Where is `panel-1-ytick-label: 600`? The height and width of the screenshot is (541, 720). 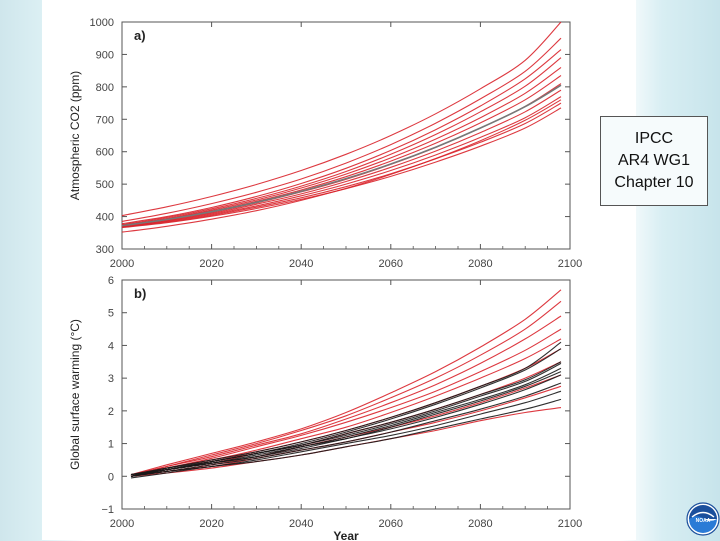 panel-1-ytick-label: 600 is located at coordinates (105, 153).